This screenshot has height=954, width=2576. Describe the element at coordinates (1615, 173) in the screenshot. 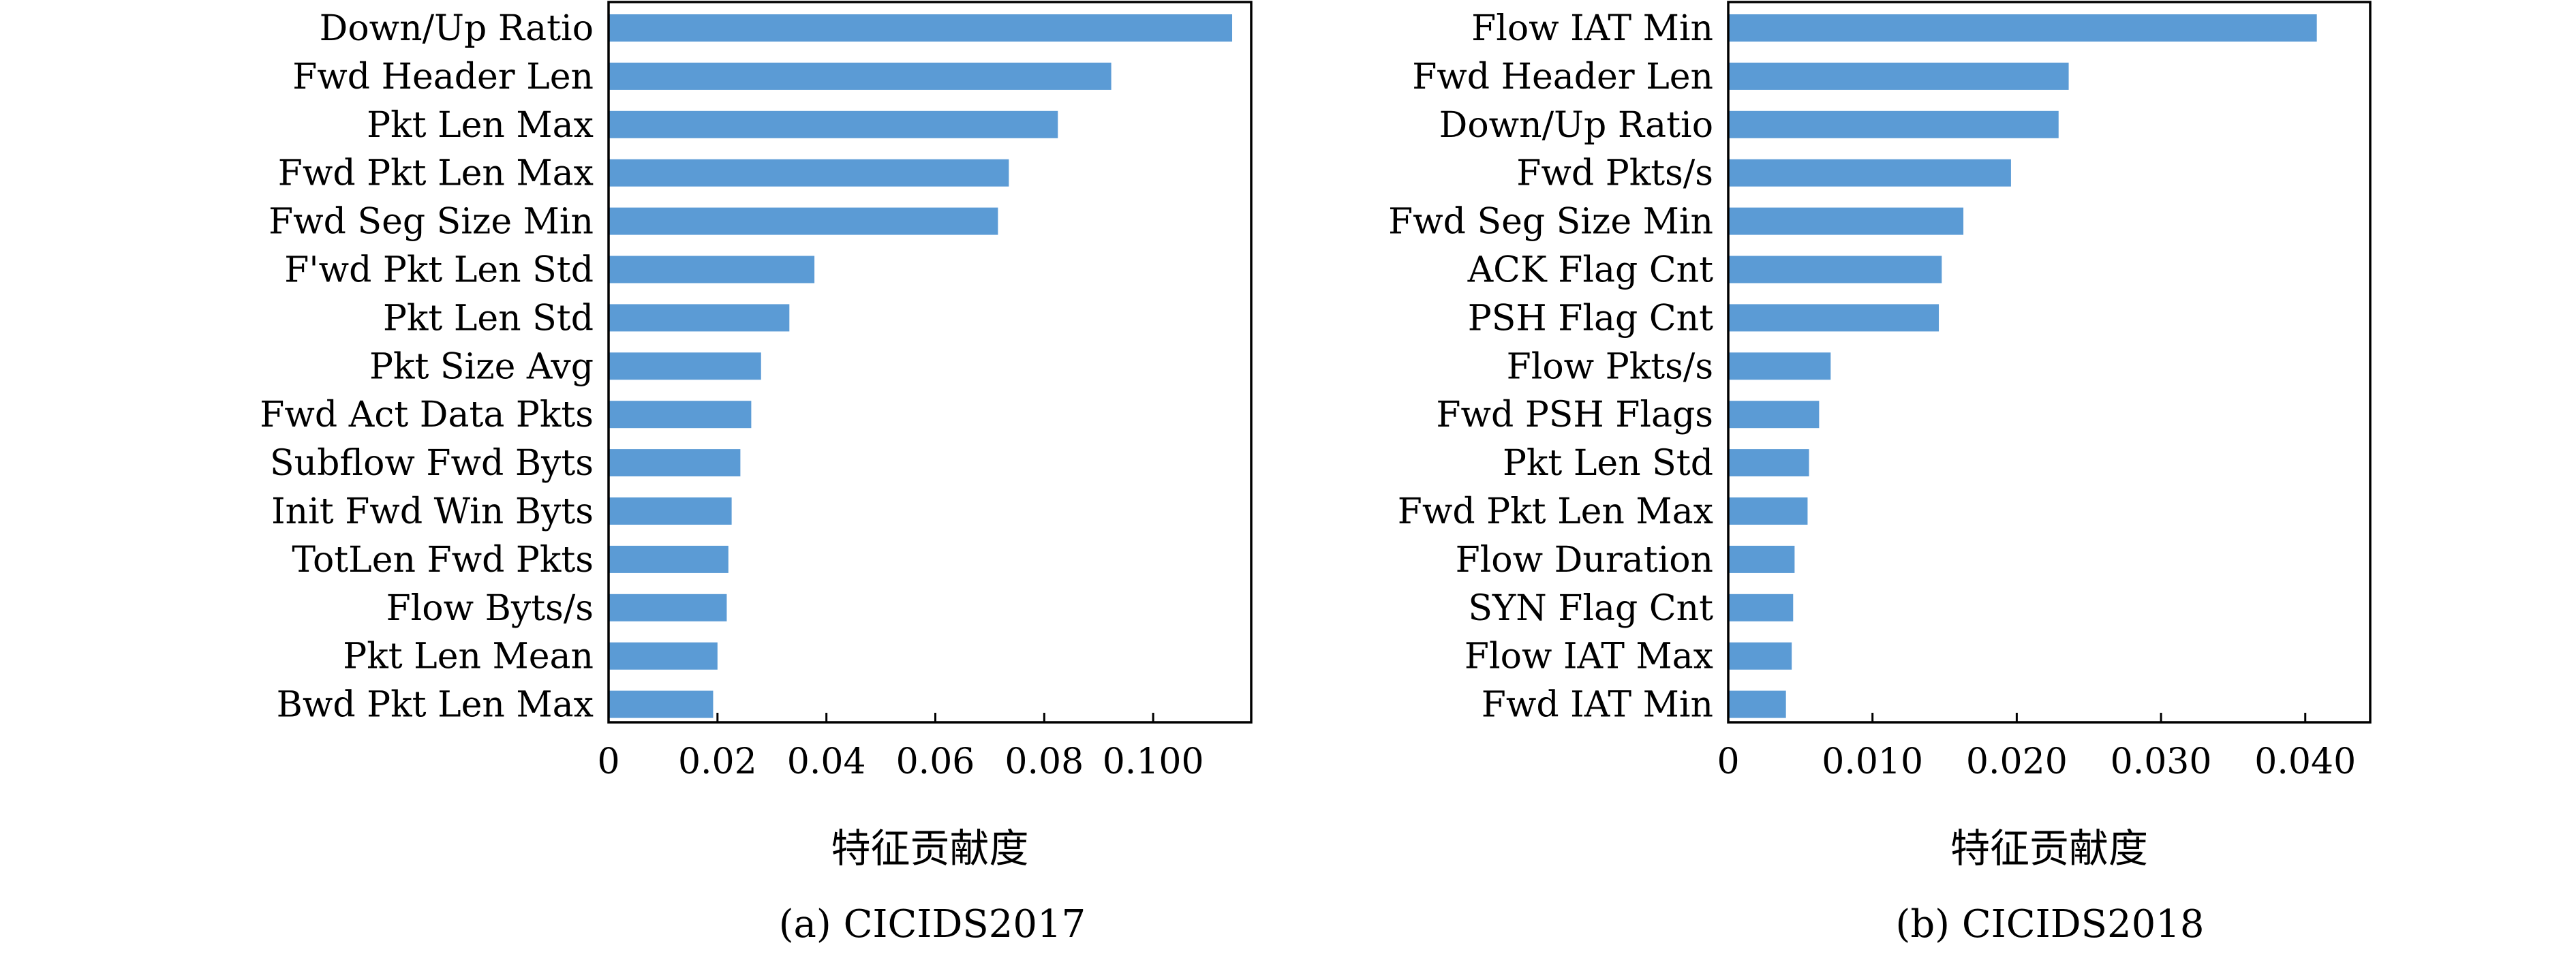

I see `category-label: Fwd Pkts/s` at that location.